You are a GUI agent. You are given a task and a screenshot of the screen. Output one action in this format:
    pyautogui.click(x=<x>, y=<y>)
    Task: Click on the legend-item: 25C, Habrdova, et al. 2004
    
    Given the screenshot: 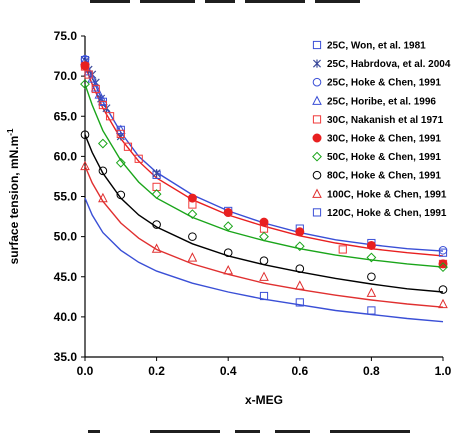 What is the action you would take?
    pyautogui.click(x=381, y=64)
    